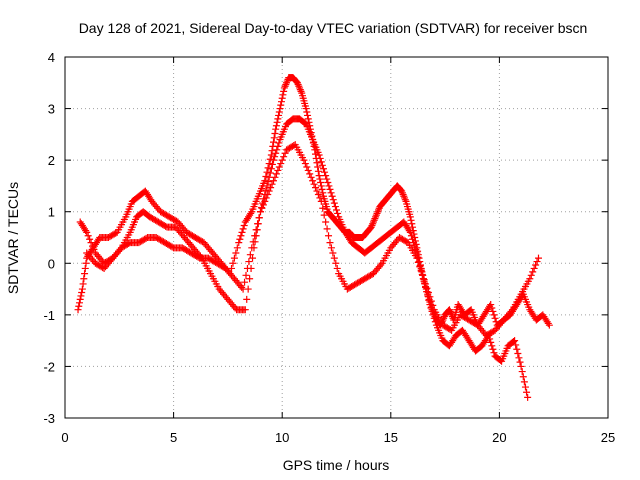  Describe the element at coordinates (51, 263) in the screenshot. I see `y-tick-label: 0` at that location.